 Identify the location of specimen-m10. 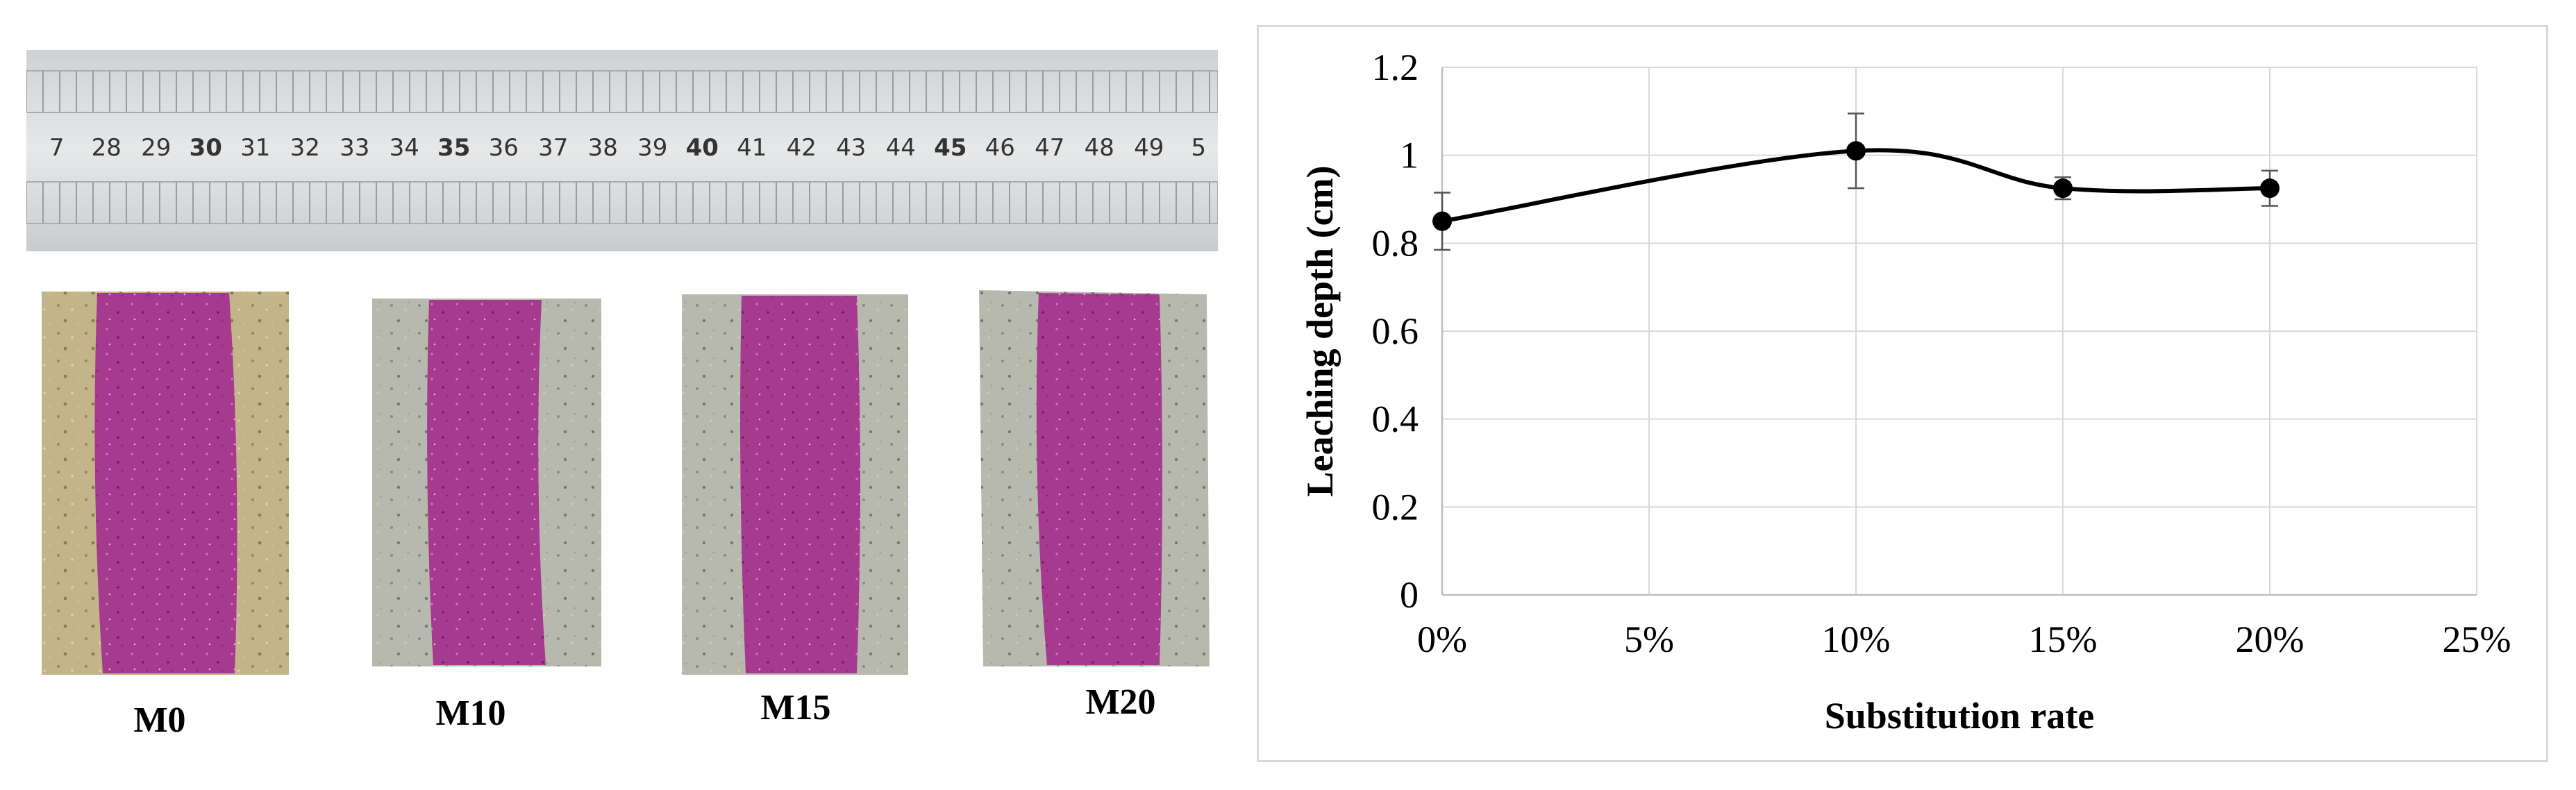
(486, 482).